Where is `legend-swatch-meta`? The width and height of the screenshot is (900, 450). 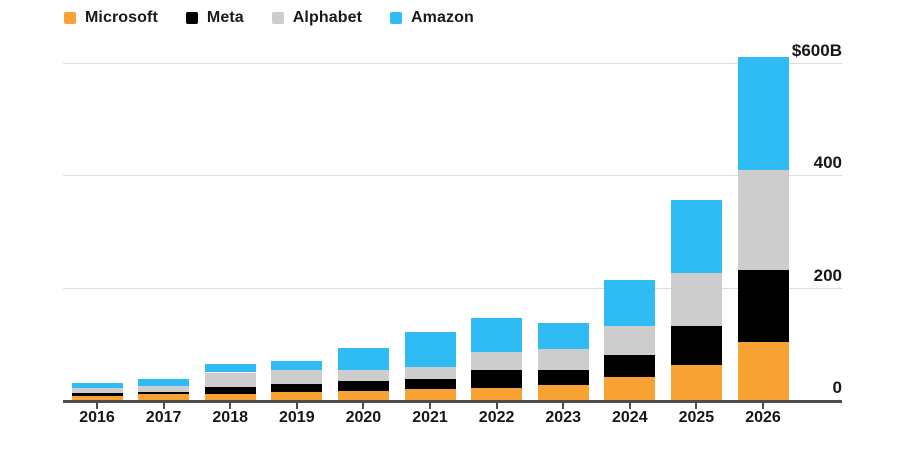 legend-swatch-meta is located at coordinates (191, 18).